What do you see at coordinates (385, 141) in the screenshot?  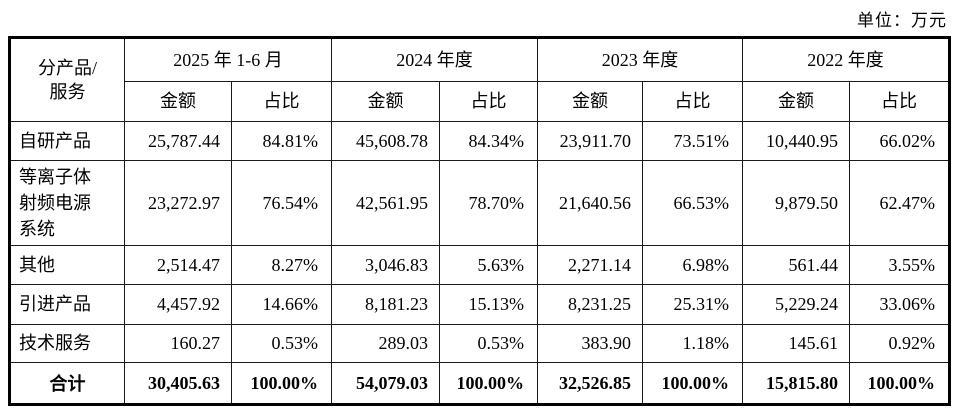 I see `amount-cell: 45,608.78` at bounding box center [385, 141].